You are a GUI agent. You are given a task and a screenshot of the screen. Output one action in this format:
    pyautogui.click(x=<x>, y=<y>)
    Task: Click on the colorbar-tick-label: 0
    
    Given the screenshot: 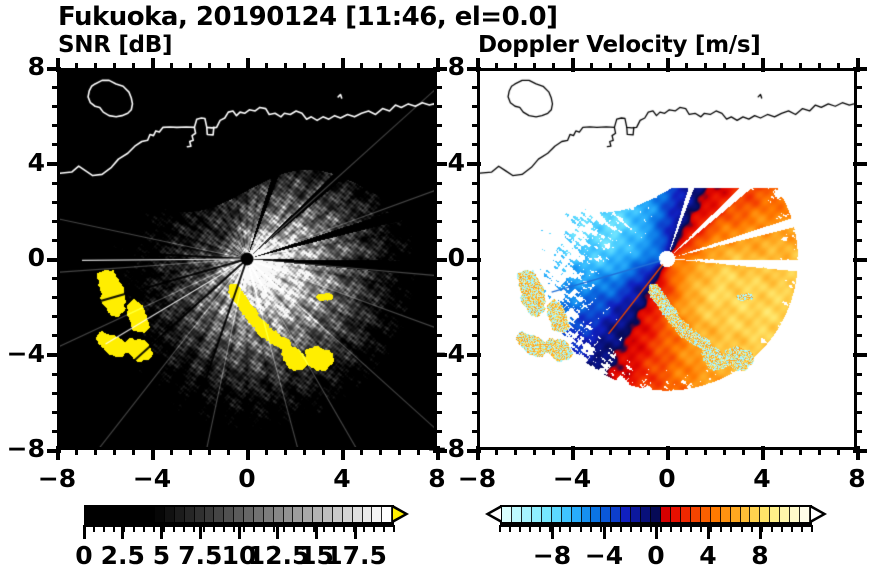 What is the action you would take?
    pyautogui.click(x=84, y=555)
    